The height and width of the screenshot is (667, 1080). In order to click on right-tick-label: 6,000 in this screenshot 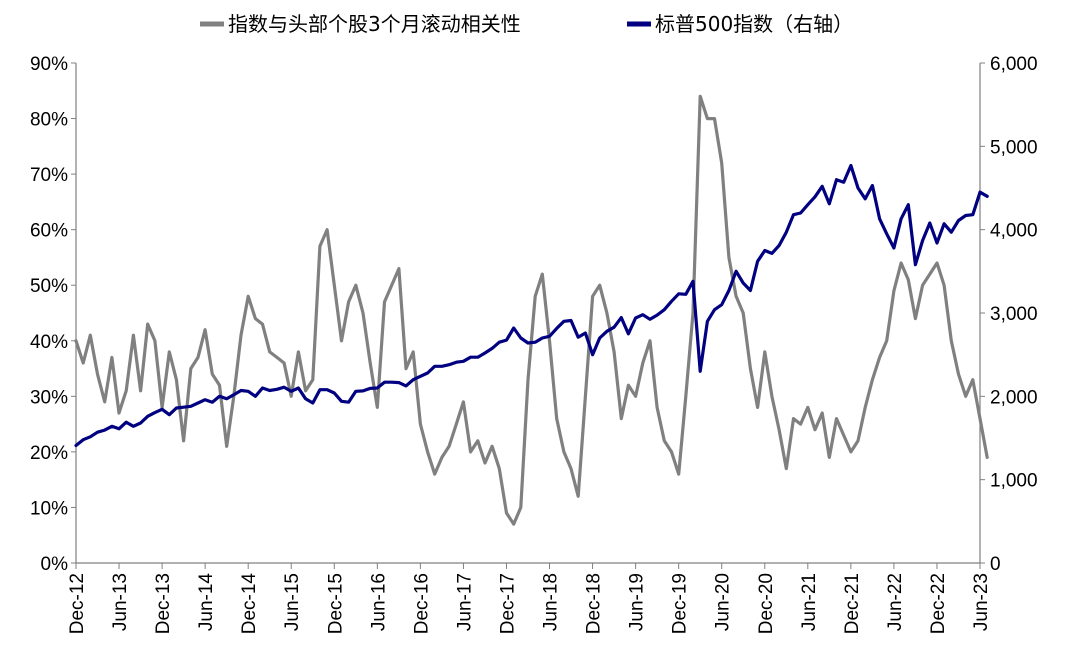, I will do `click(1014, 64)`.